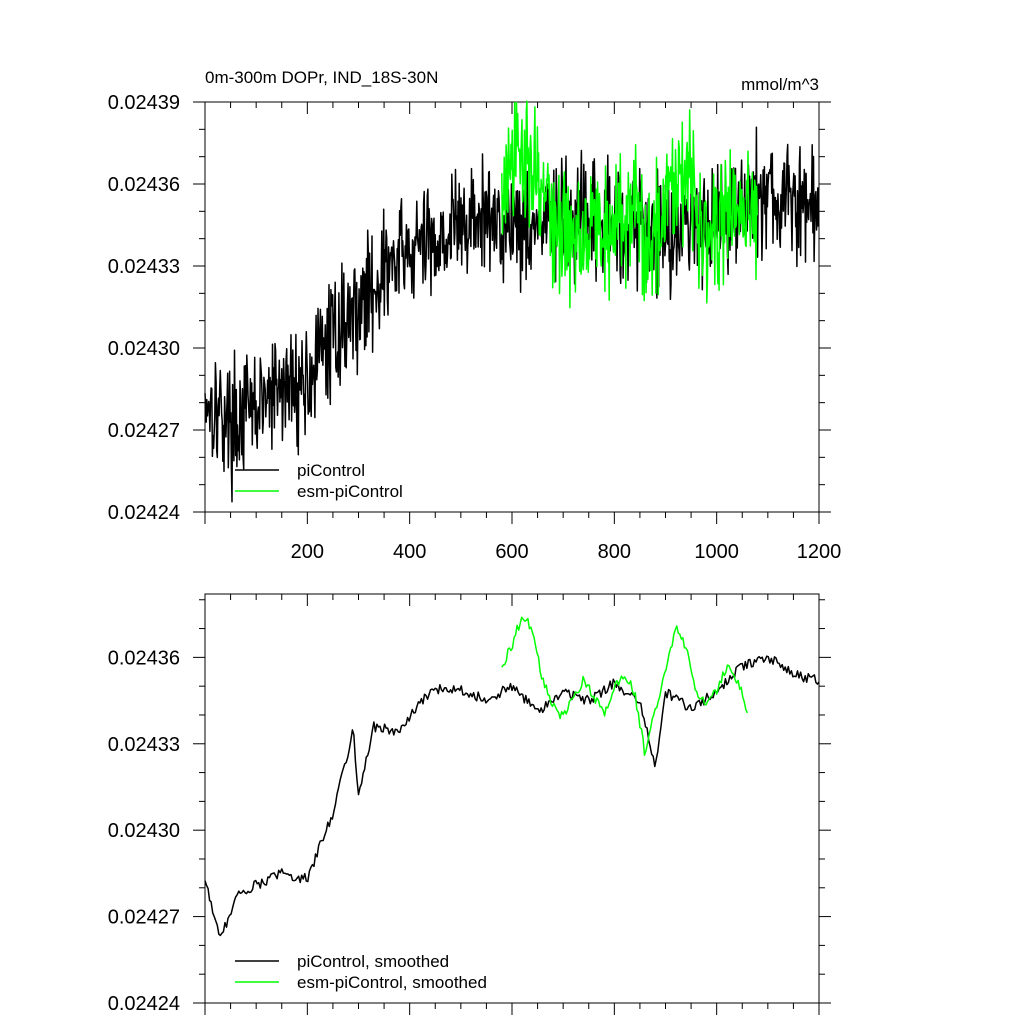  Describe the element at coordinates (321, 77) in the screenshot. I see `chart-title: 0m-300m DOPr, IND_18S-30N` at that location.